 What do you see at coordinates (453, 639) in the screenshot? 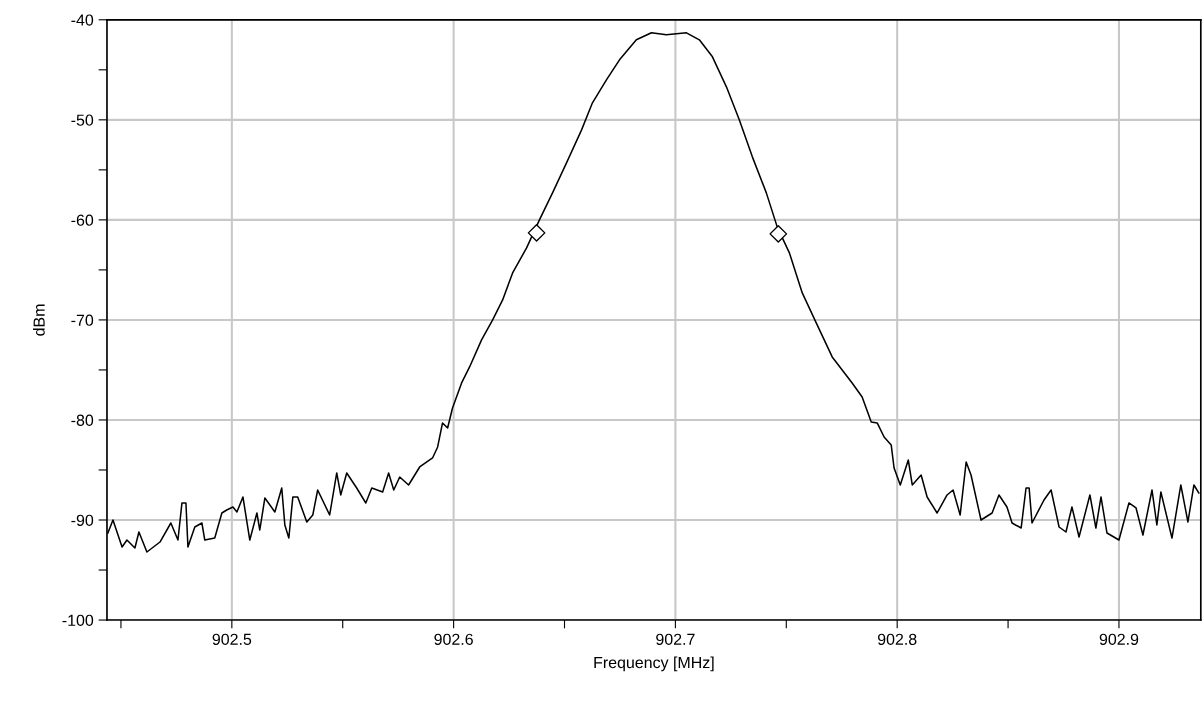
I see `x-tick-label: 902.6` at bounding box center [453, 639].